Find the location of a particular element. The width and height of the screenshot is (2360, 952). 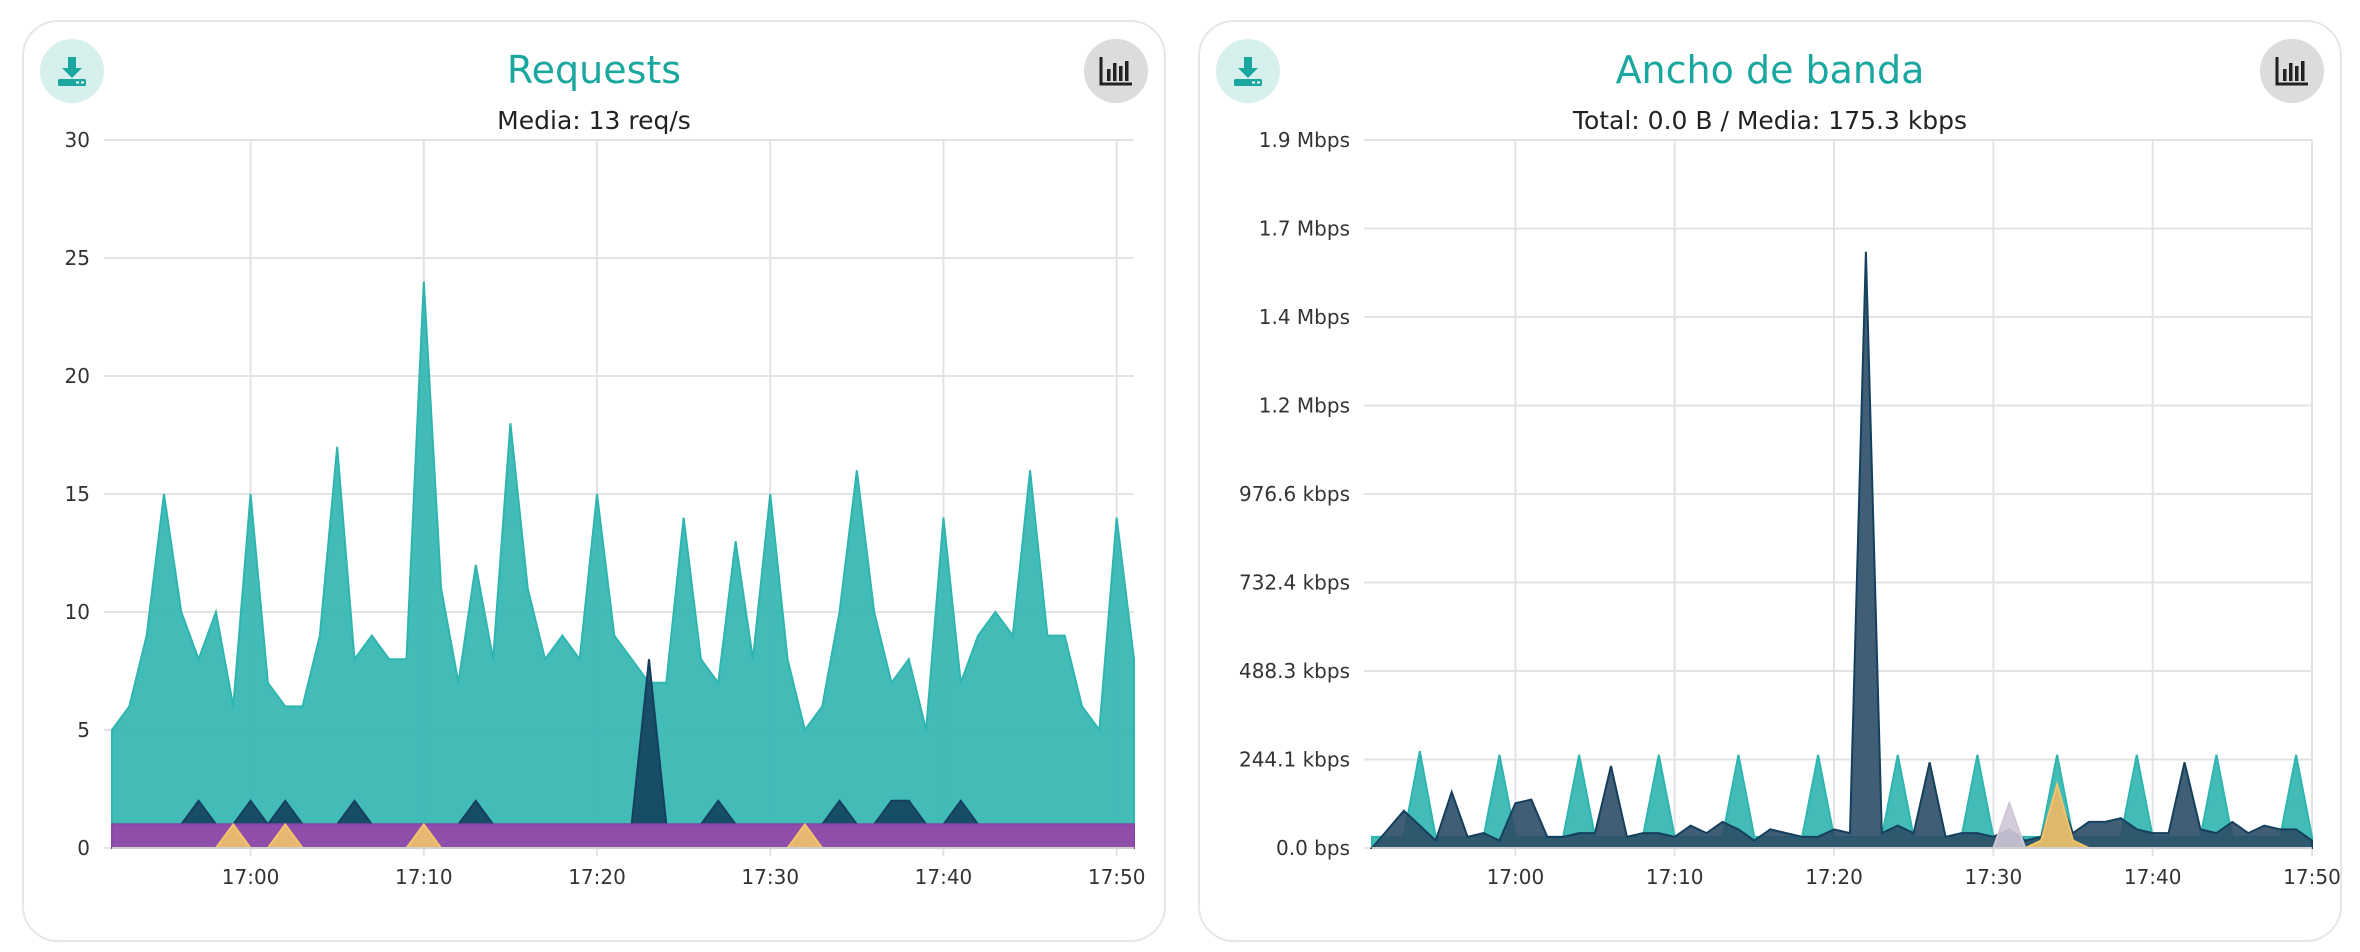

y-tick-label: 30 is located at coordinates (77, 140).